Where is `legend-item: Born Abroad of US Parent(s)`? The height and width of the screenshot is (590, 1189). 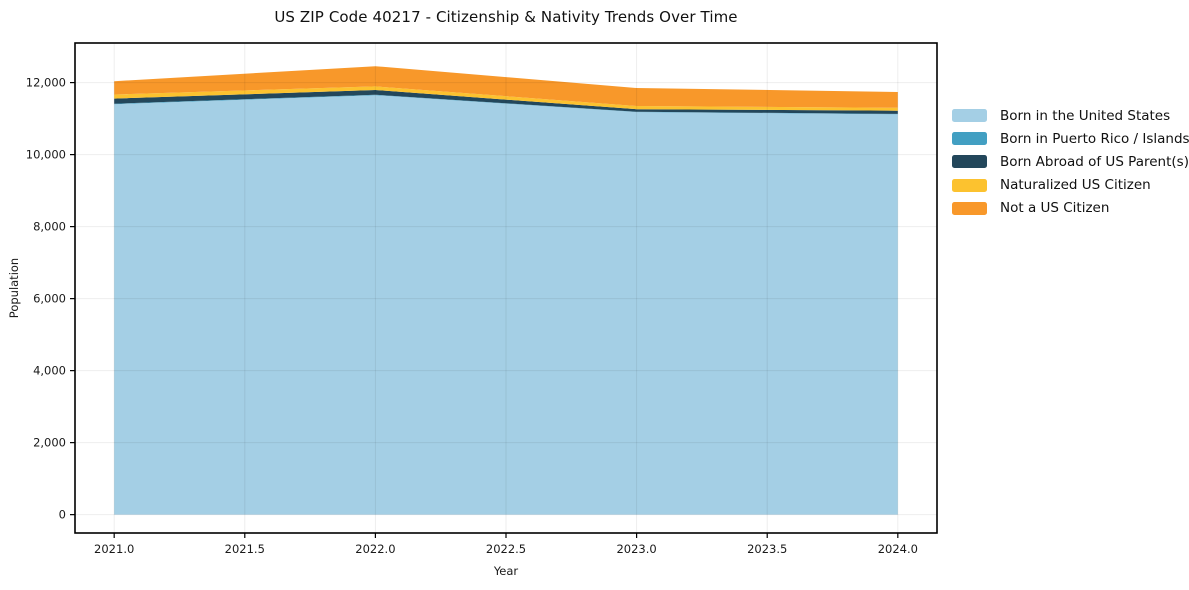
legend-item: Born Abroad of US Parent(s) is located at coordinates (1070, 161).